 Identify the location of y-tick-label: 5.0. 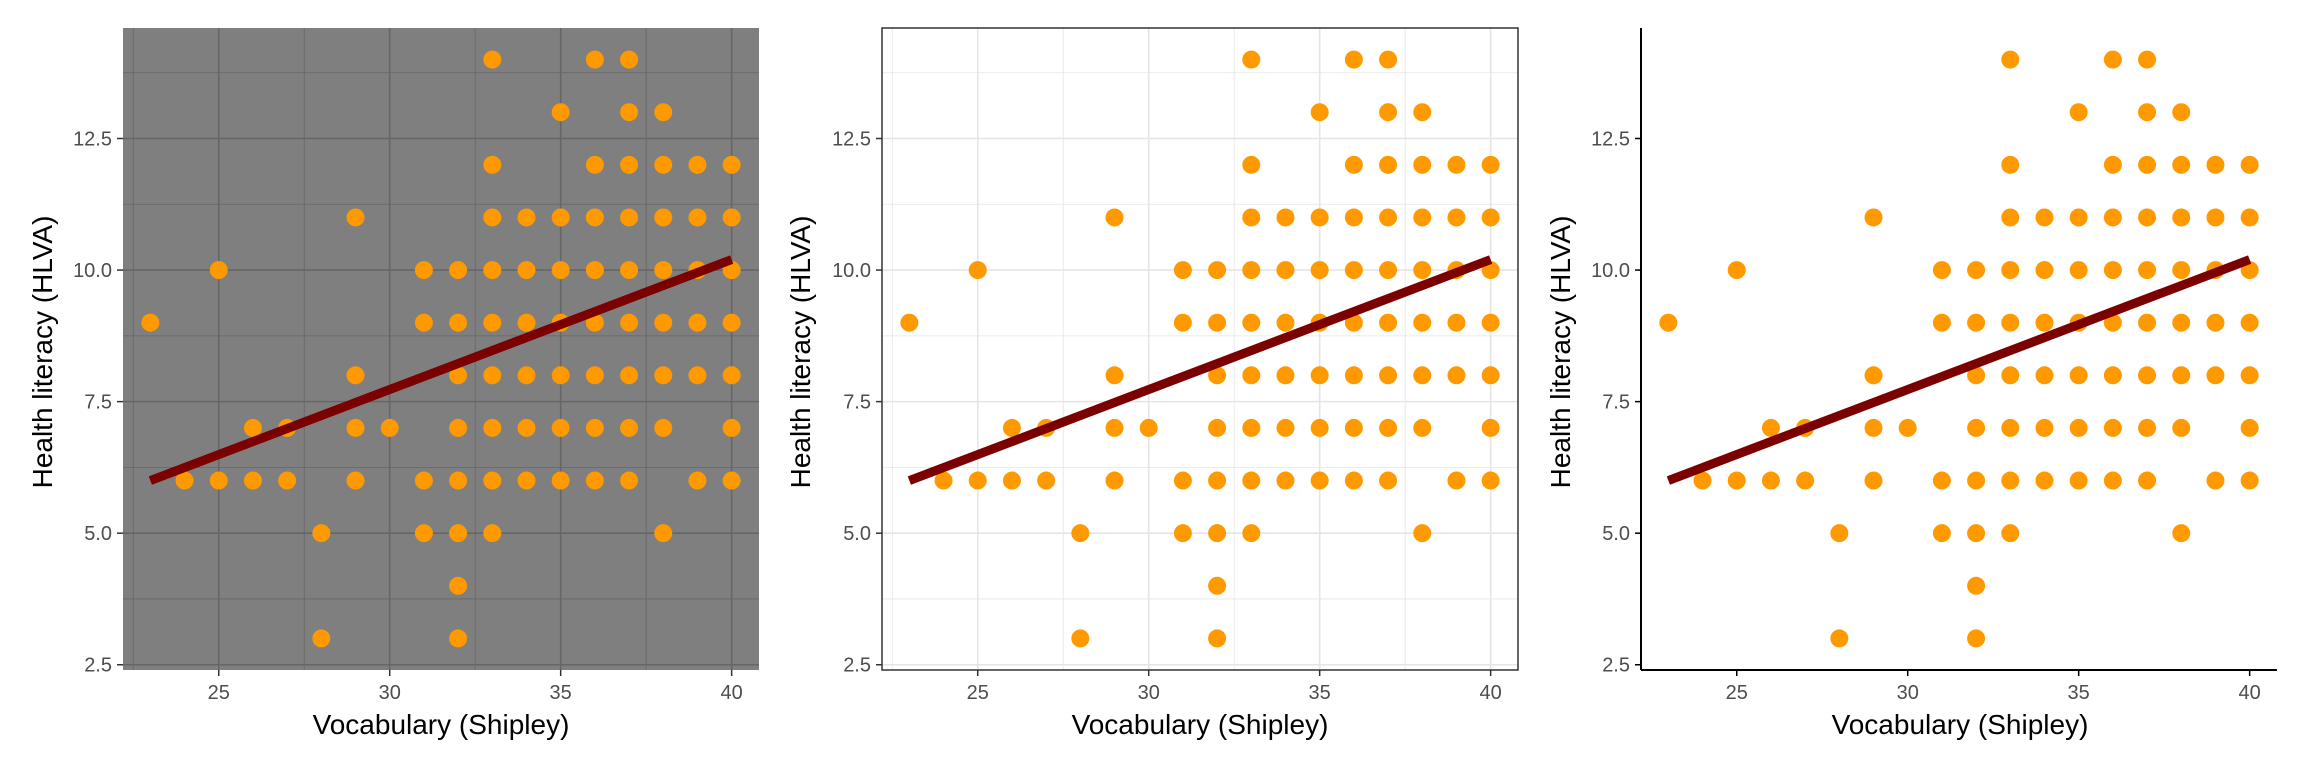
(1616, 534).